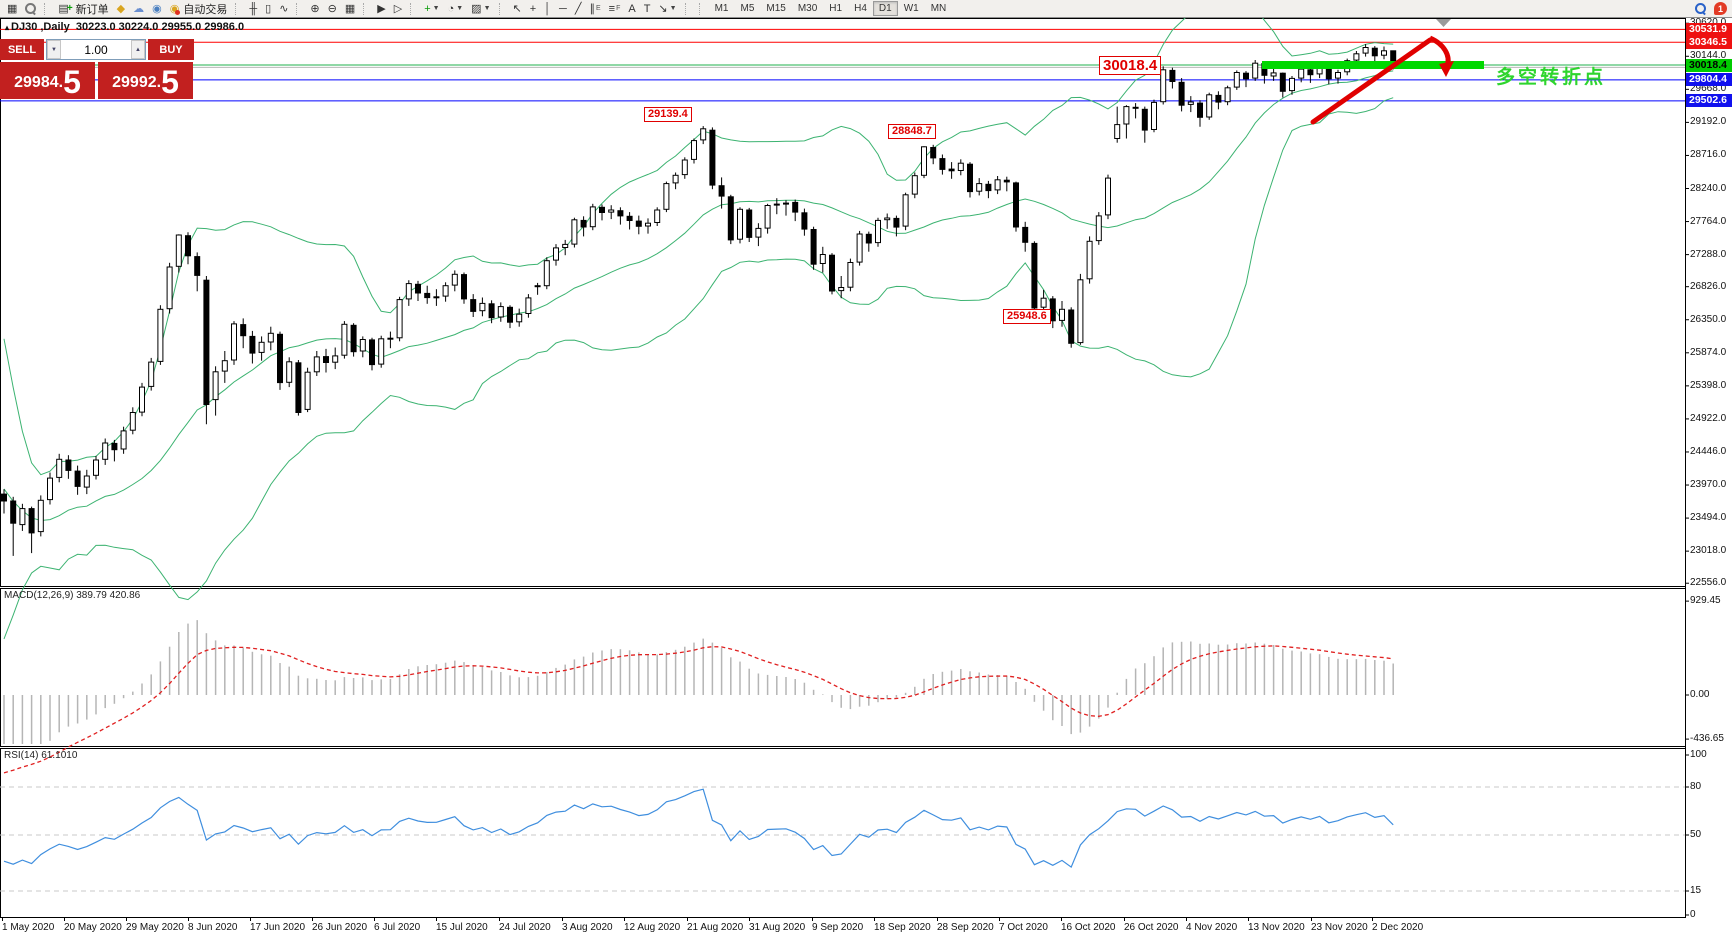 The image size is (1732, 938). Describe the element at coordinates (776, 8) in the screenshot. I see `timeframe-m15: M15` at that location.